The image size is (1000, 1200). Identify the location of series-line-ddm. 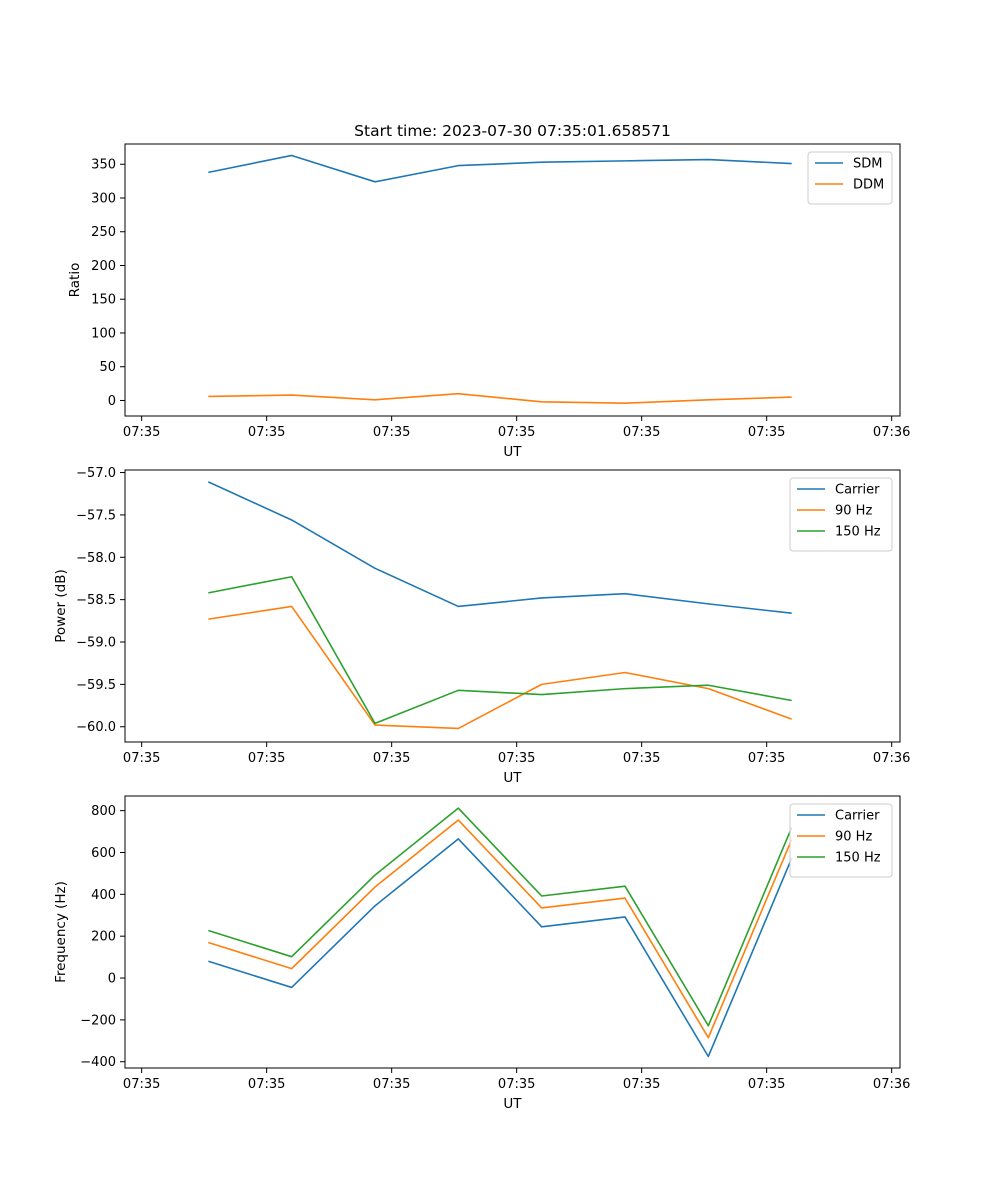
(500, 398).